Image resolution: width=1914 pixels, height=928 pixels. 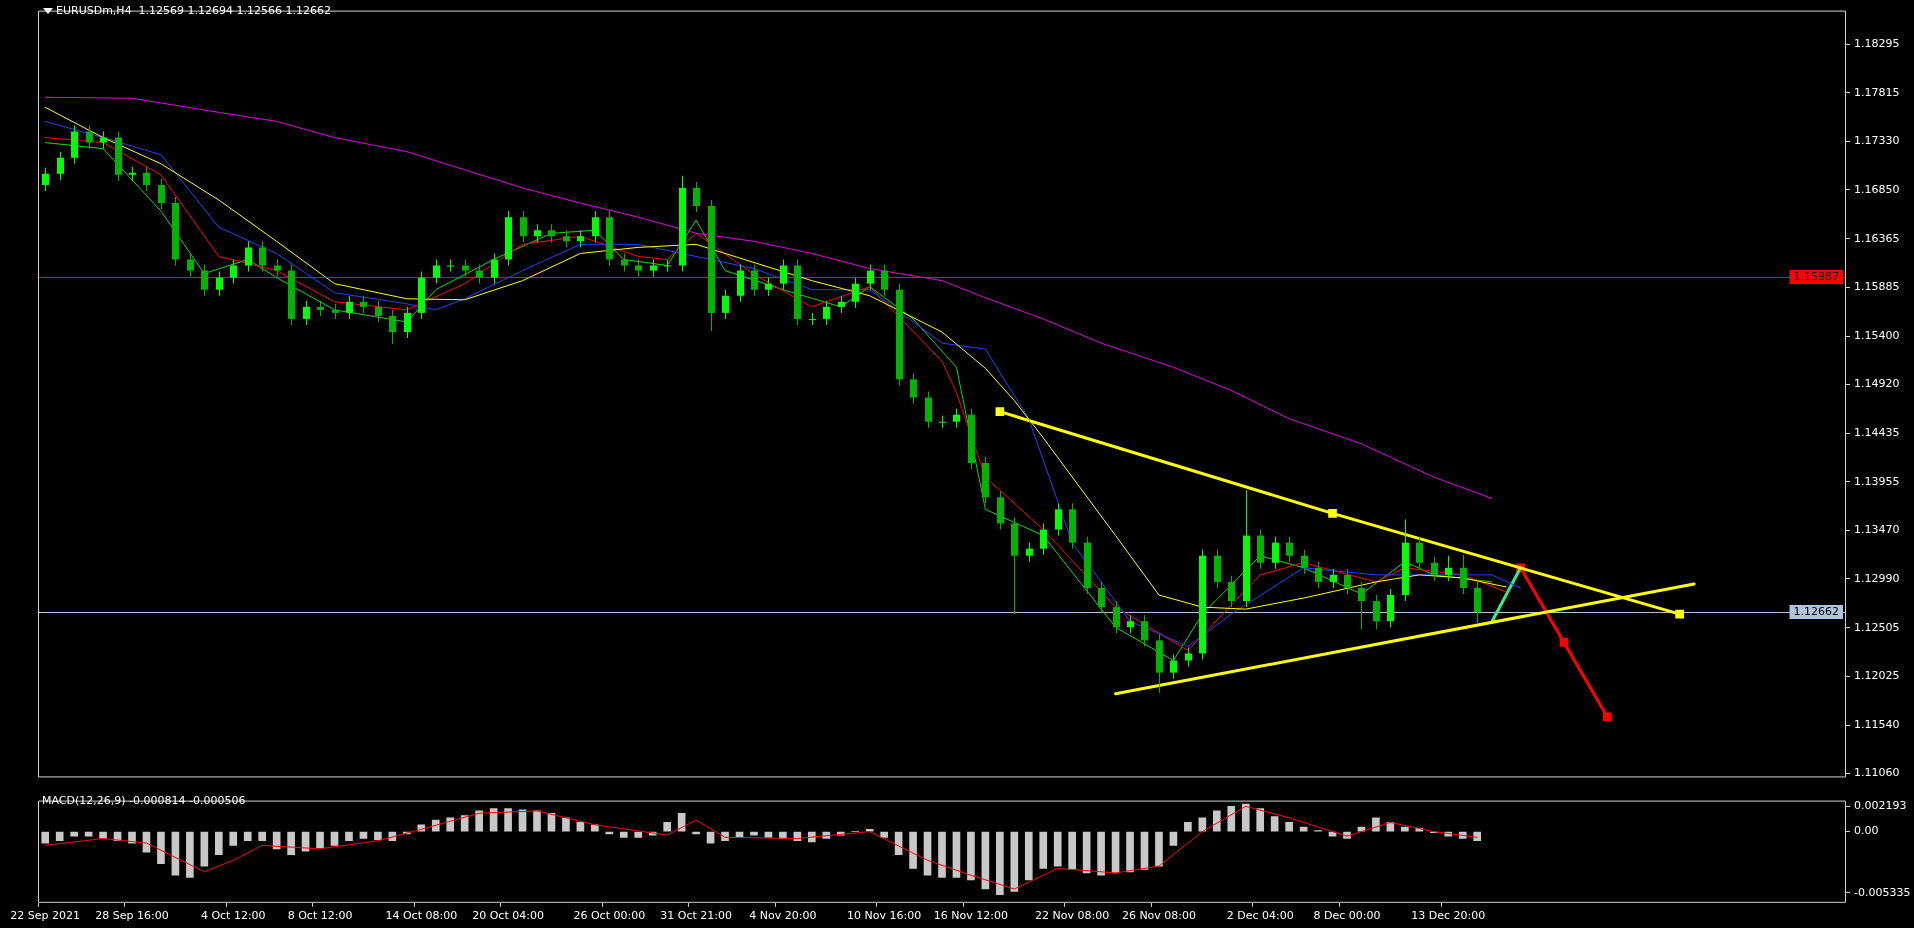 What do you see at coordinates (696, 916) in the screenshot?
I see `x-tick-label: 31 Oct 21:00` at bounding box center [696, 916].